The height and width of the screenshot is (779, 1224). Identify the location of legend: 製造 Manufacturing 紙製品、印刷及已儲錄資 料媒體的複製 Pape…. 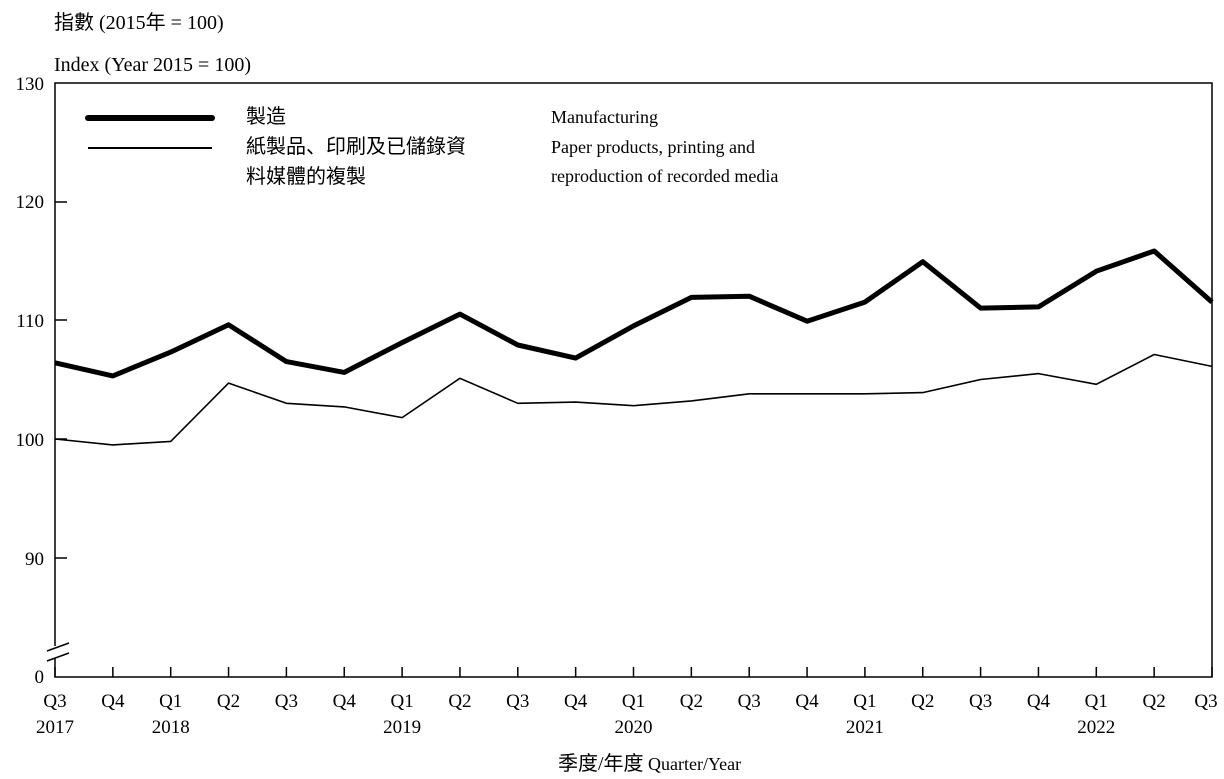
(431, 146).